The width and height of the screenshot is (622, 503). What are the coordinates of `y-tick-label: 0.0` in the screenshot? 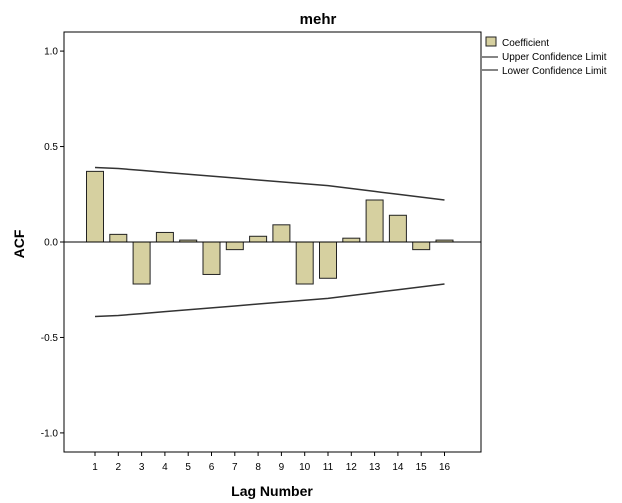 It's located at (51, 243).